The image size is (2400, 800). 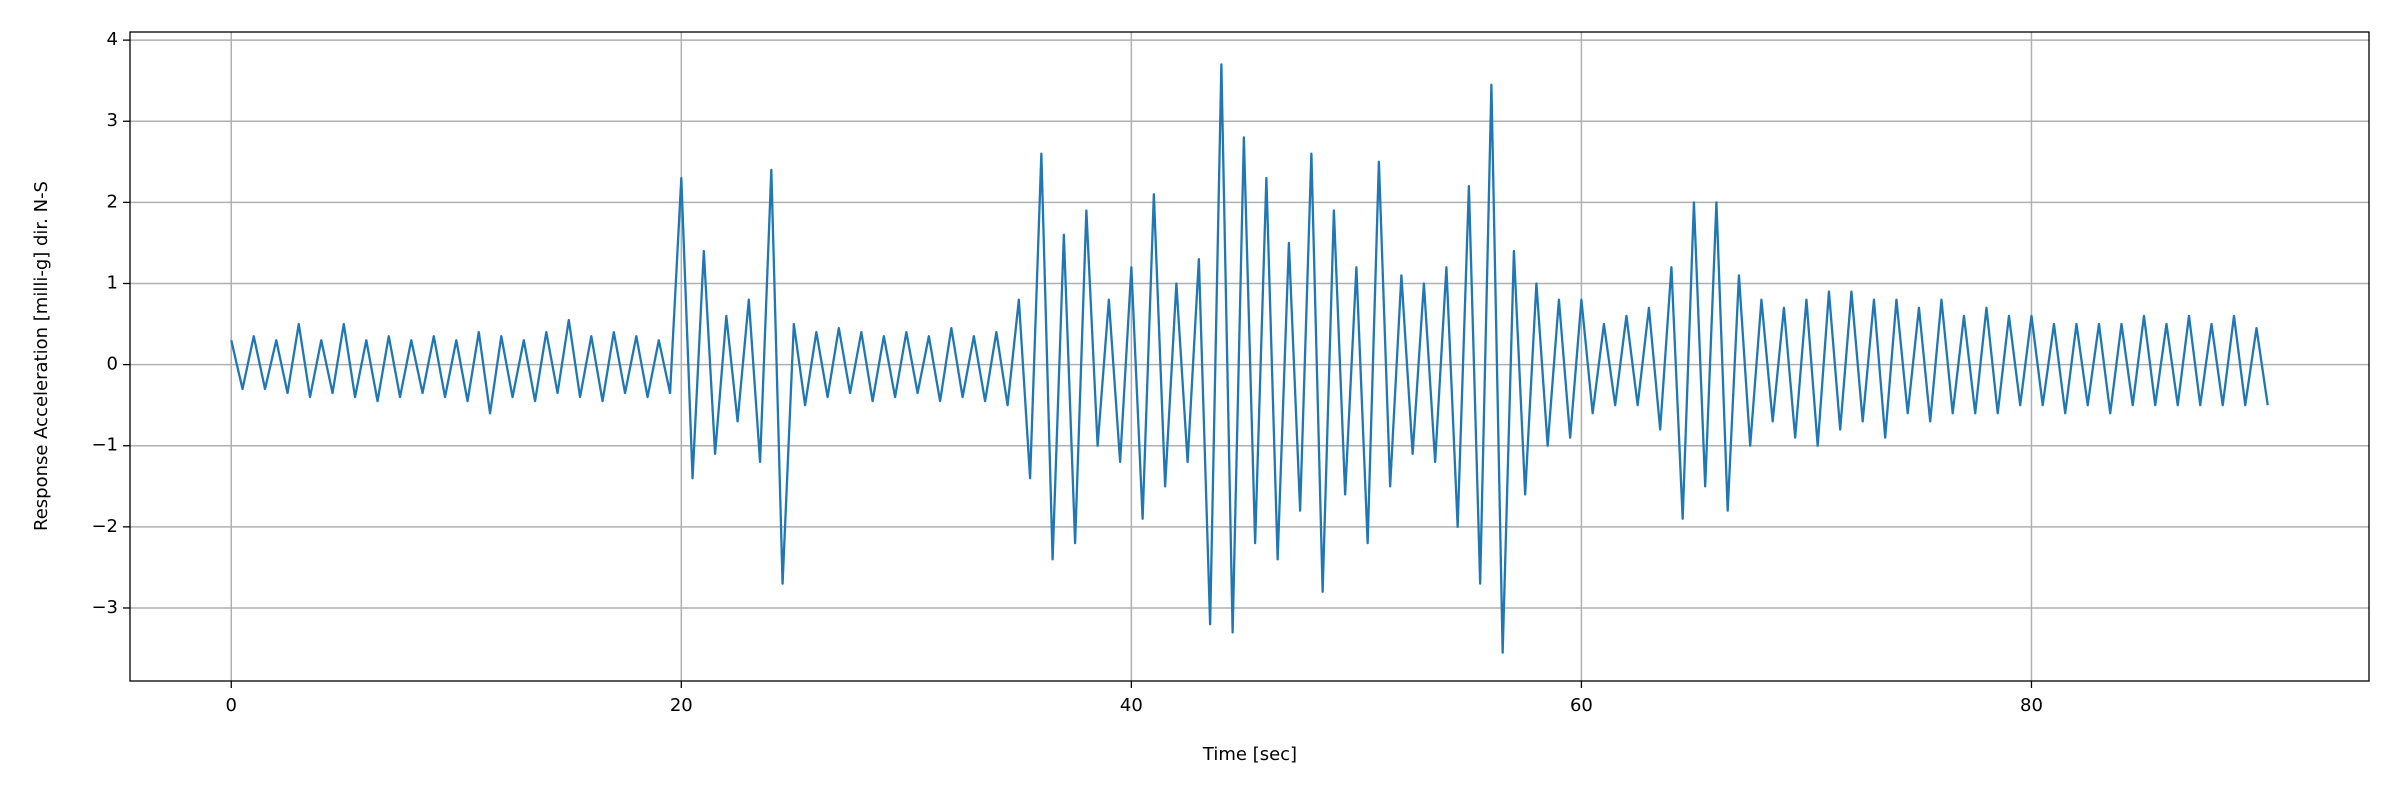 I want to click on y-tick-label: 0, so click(x=112, y=364).